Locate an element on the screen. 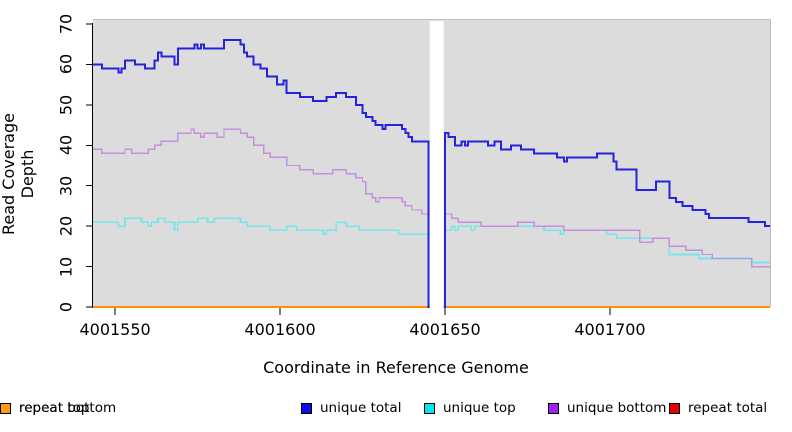 This screenshot has height=432, width=792. legend-item-unique-top: unique top is located at coordinates (470, 408).